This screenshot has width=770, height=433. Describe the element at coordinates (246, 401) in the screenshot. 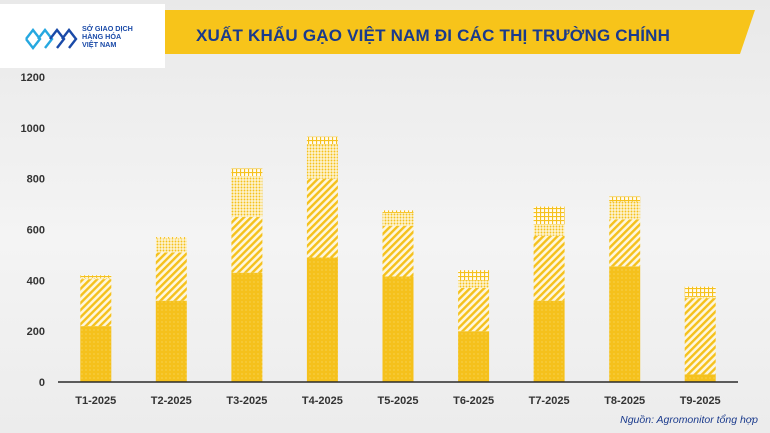

I see `x-tick-label: T3-2025` at that location.